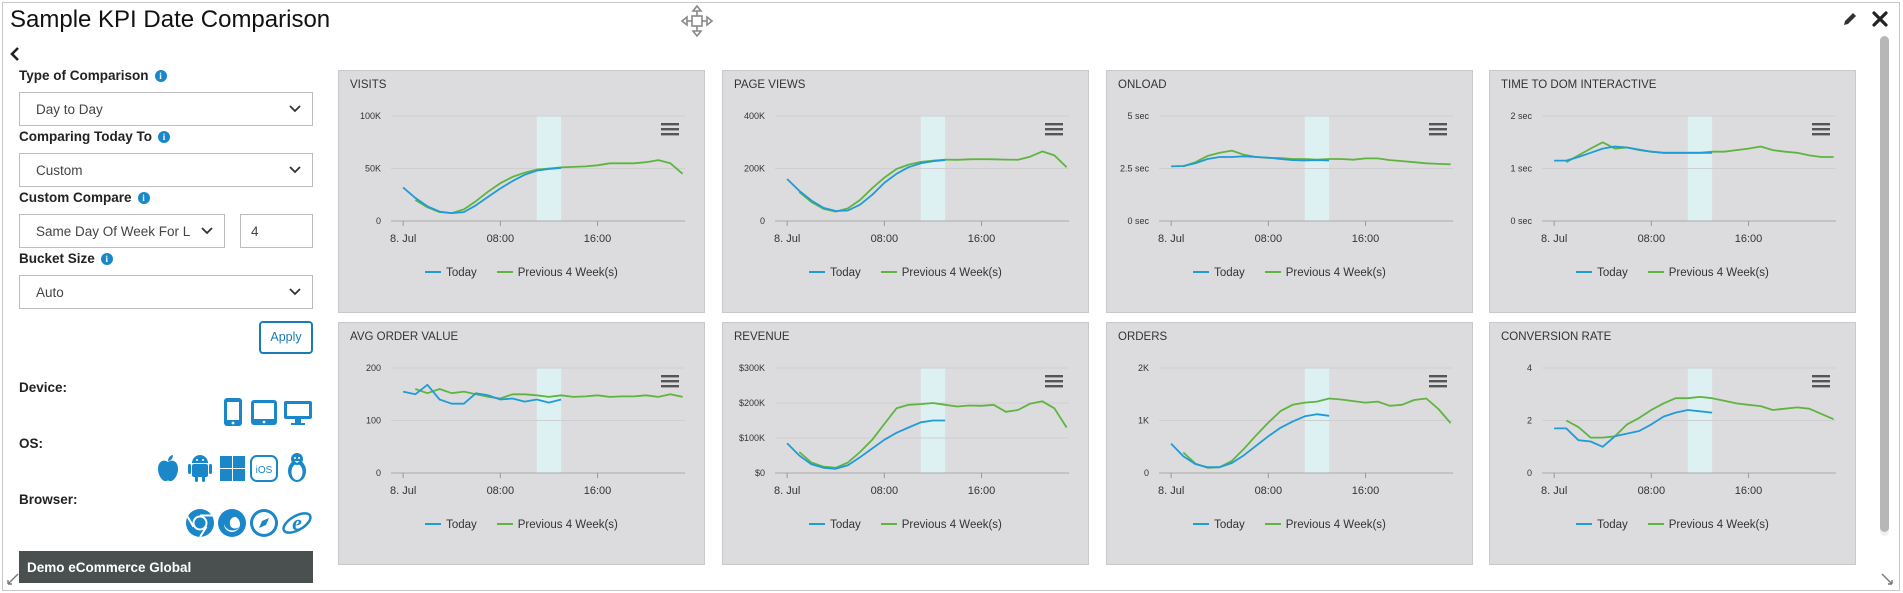 The width and height of the screenshot is (1903, 593). Describe the element at coordinates (1521, 221) in the screenshot. I see `y-tick-label: 0 sec` at that location.